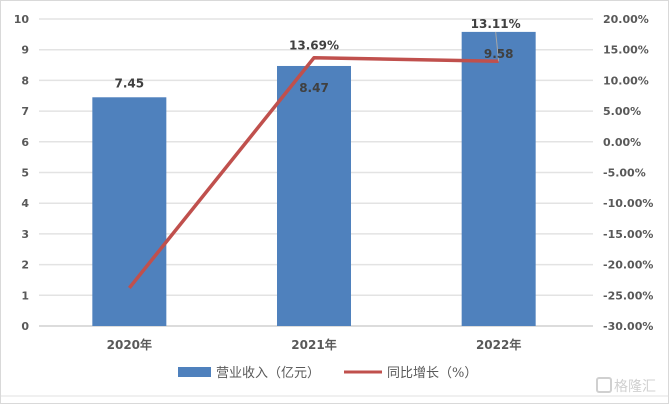 This screenshot has height=404, width=669. Describe the element at coordinates (25, 50) in the screenshot. I see `left-tick-label: 9` at that location.